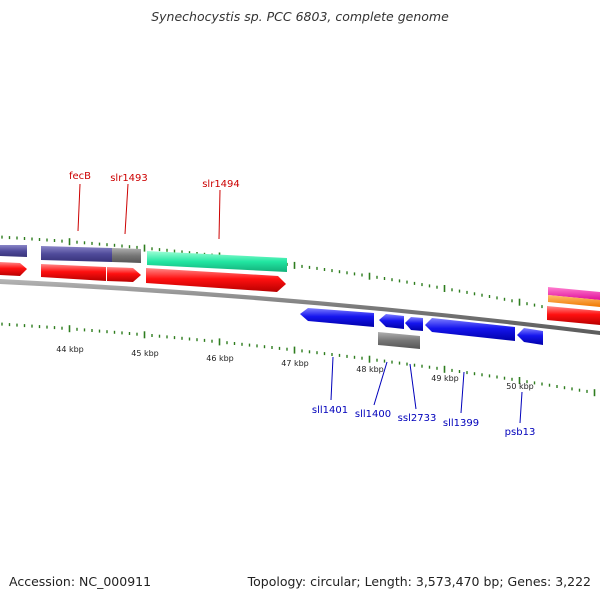  Describe the element at coordinates (445, 378) in the screenshot. I see `scale-label: 49 kbp` at that location.